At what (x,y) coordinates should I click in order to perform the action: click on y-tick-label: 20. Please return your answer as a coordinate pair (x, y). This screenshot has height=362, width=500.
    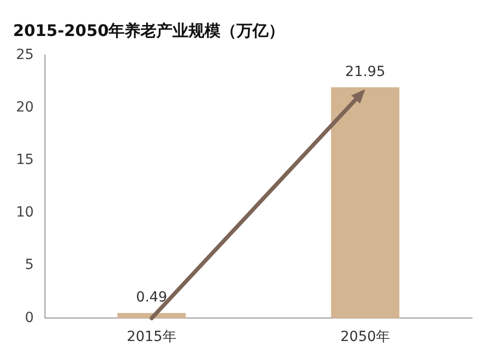
    Looking at the image, I should click on (25, 107).